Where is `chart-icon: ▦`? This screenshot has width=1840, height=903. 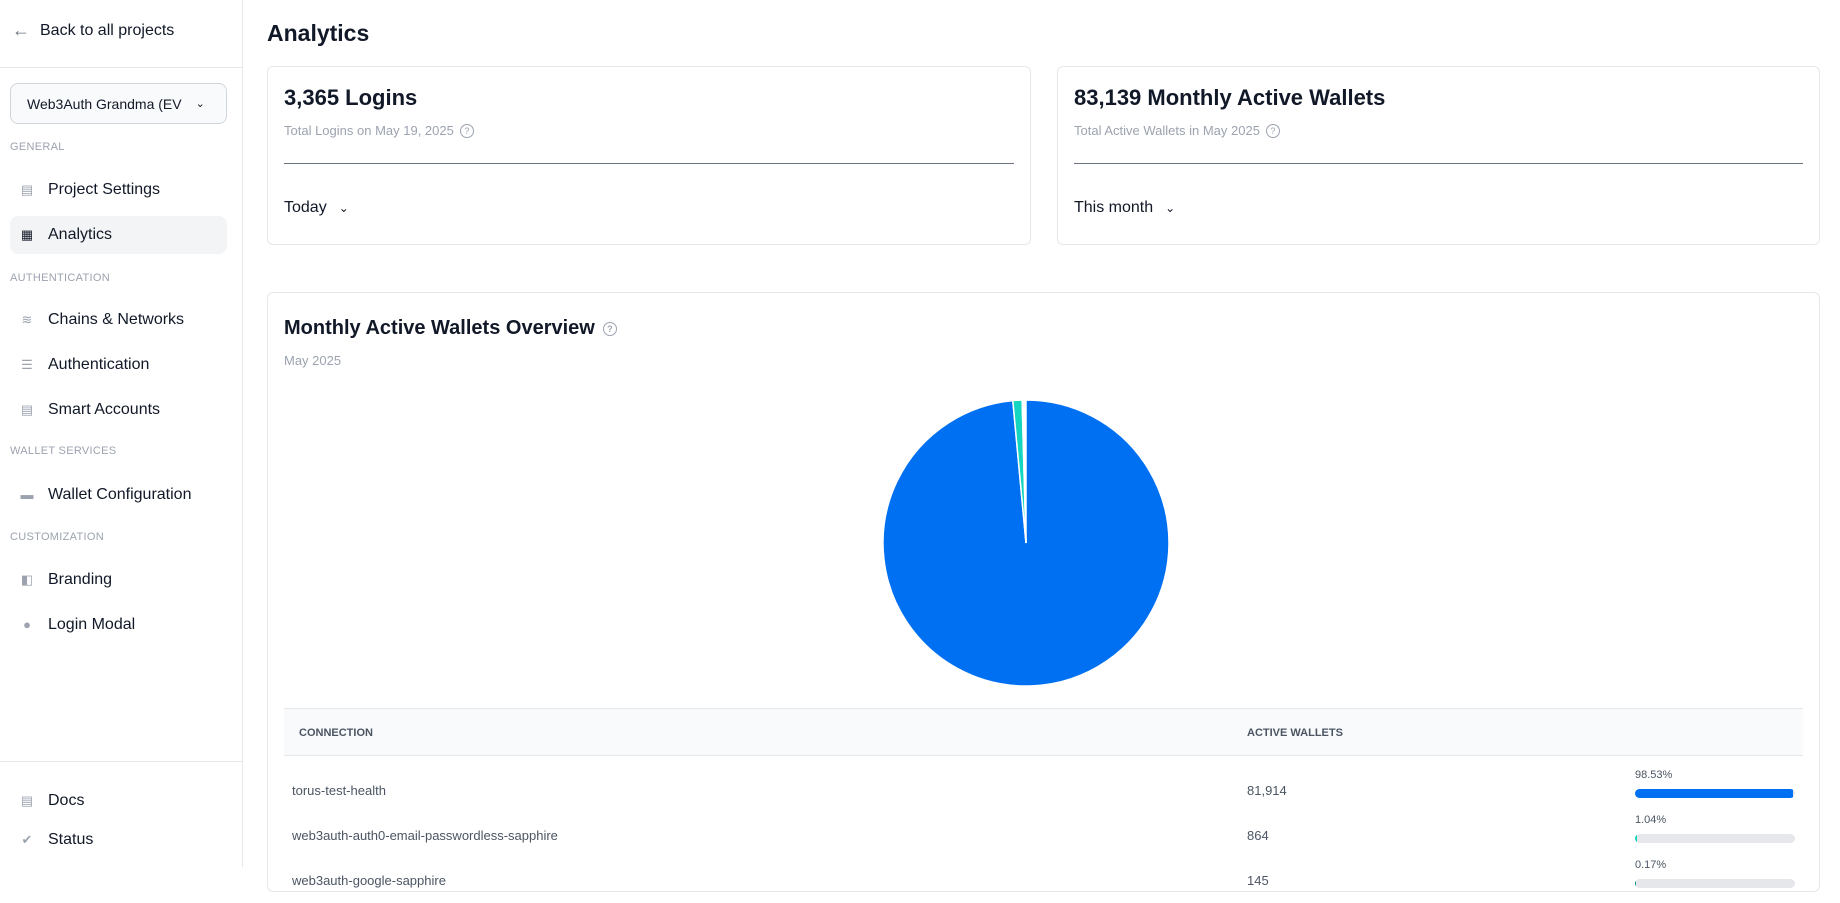 chart-icon: ▦ is located at coordinates (27, 234).